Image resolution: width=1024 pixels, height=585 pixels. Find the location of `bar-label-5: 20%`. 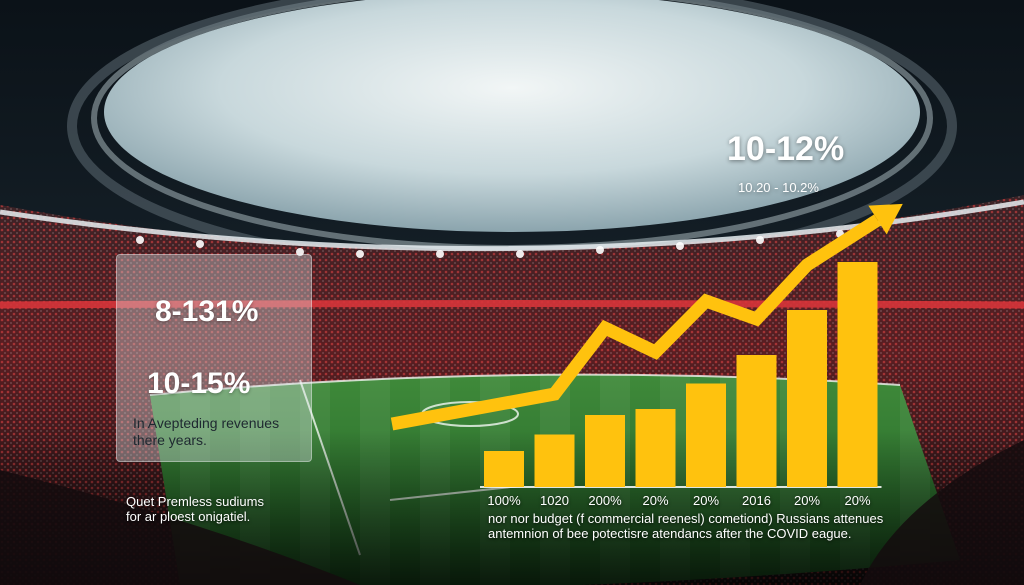

bar-label-5: 20% is located at coordinates (706, 500).